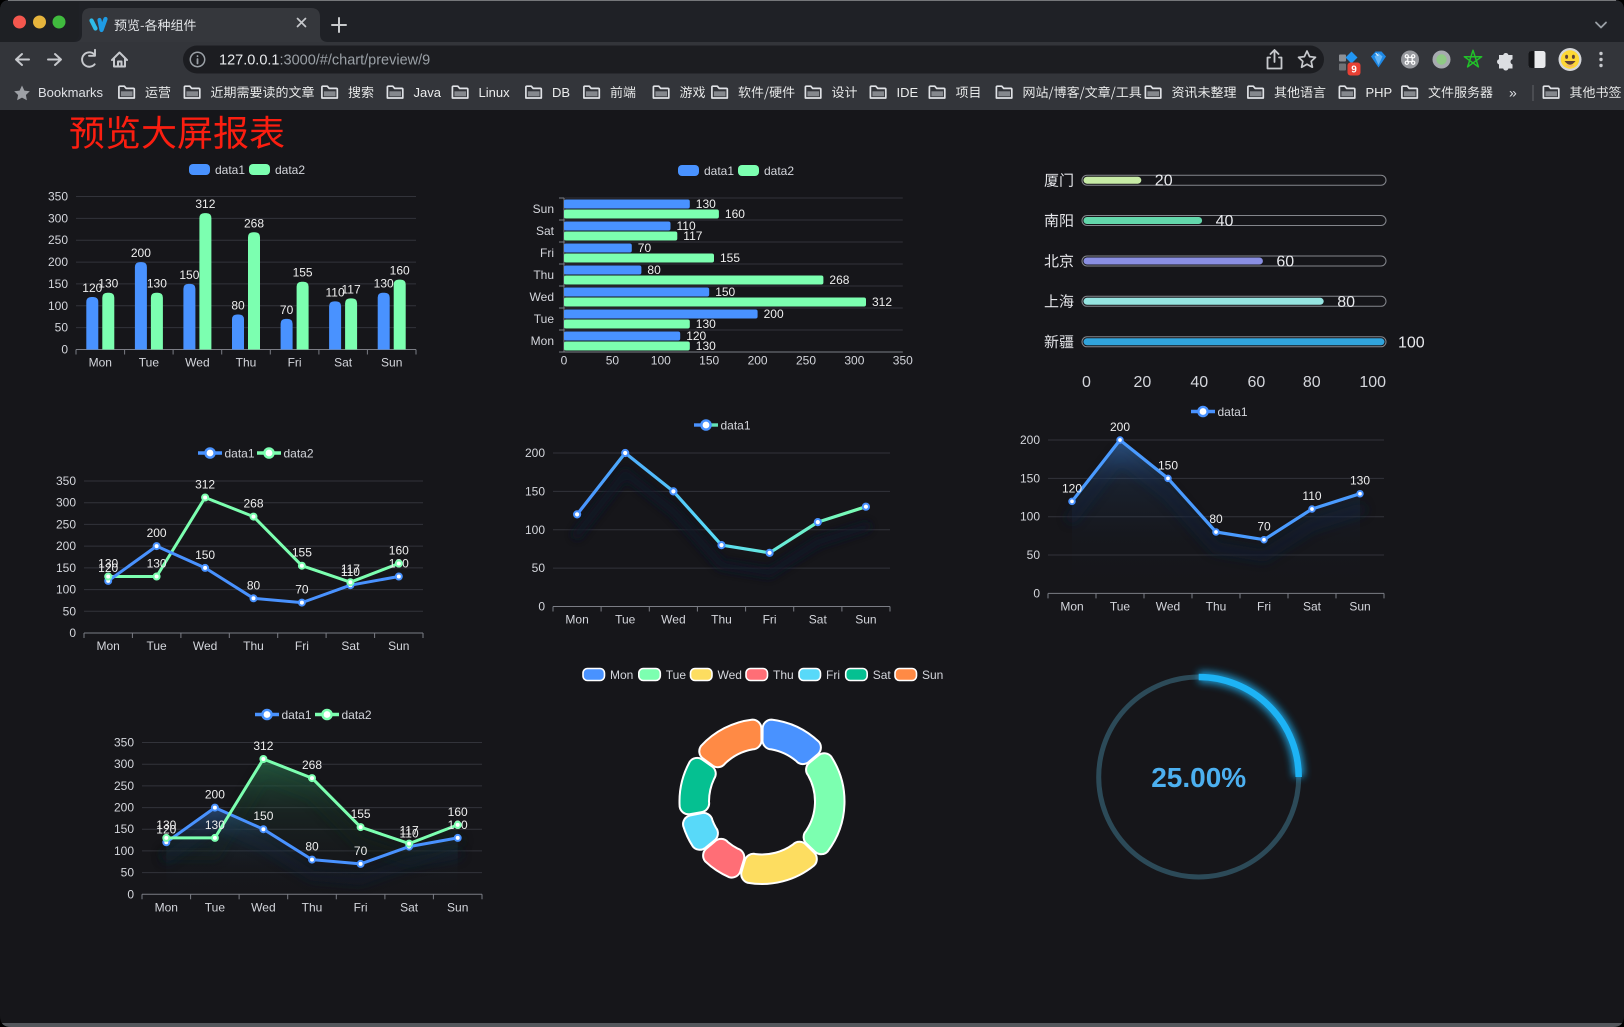 This screenshot has width=1624, height=1027. Describe the element at coordinates (854, 361) in the screenshot. I see `svg-text: 300` at that location.